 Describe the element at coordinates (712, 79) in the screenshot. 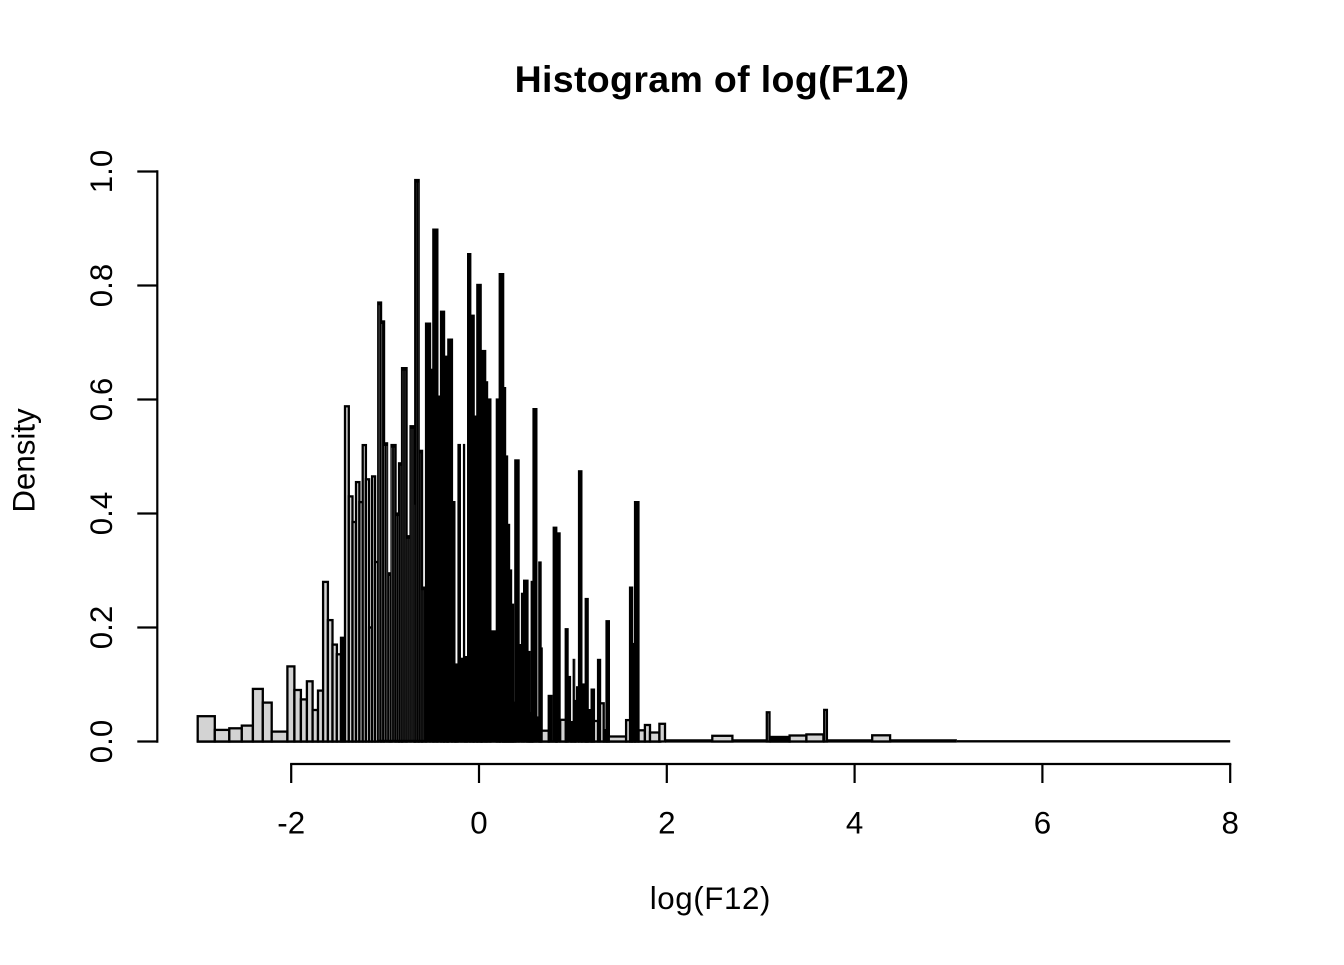

I see `svg-text: Histogram of log(F12)` at that location.